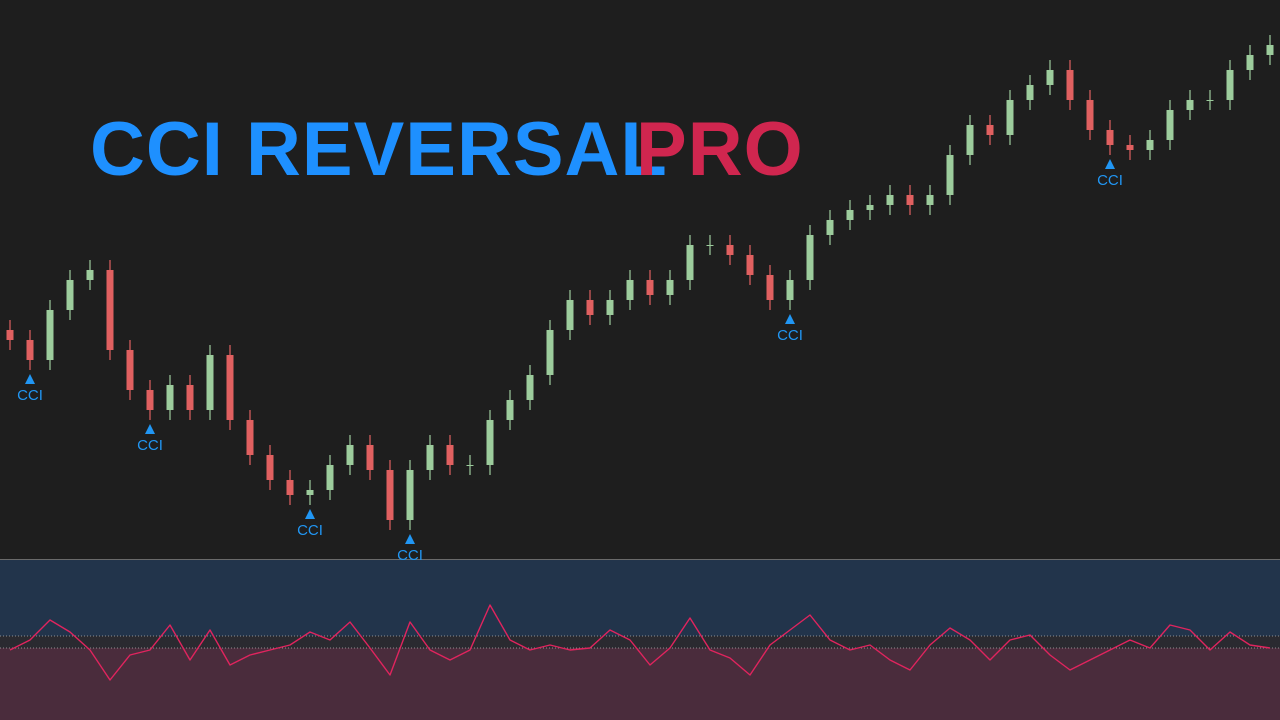 This screenshot has width=1280, height=720. I want to click on oscillator, so click(640, 642).